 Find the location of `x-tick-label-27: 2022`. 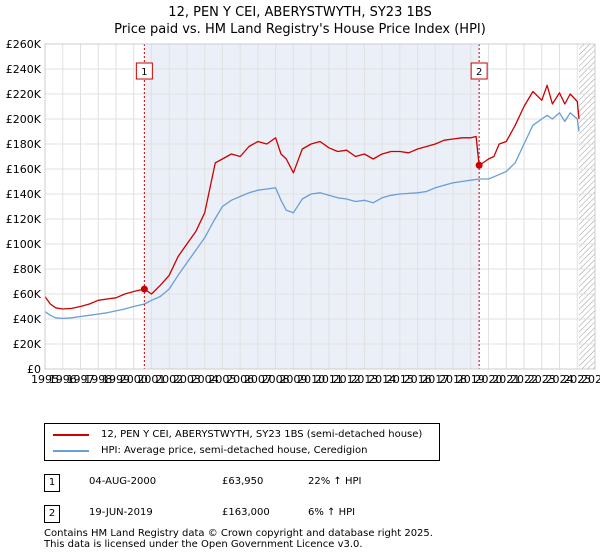

x-tick-label-27: 2022 is located at coordinates (524, 379).